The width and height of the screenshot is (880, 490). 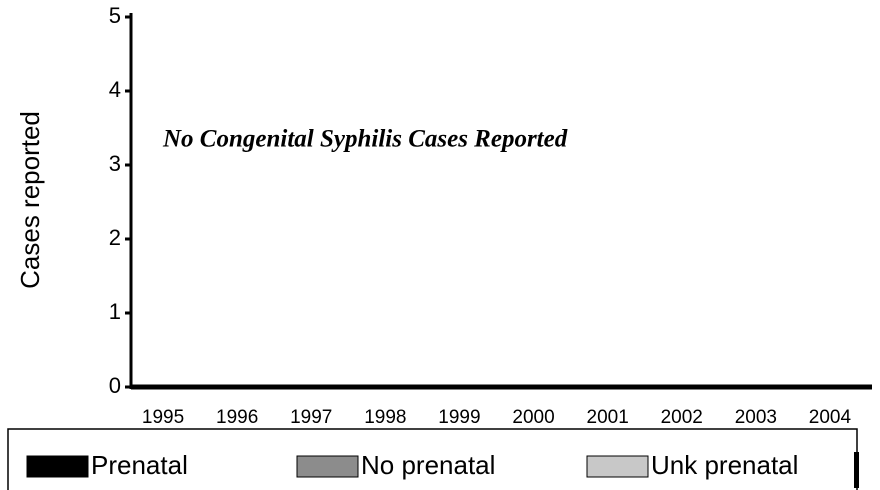 What do you see at coordinates (163, 417) in the screenshot?
I see `x-tick-label: 1995` at bounding box center [163, 417].